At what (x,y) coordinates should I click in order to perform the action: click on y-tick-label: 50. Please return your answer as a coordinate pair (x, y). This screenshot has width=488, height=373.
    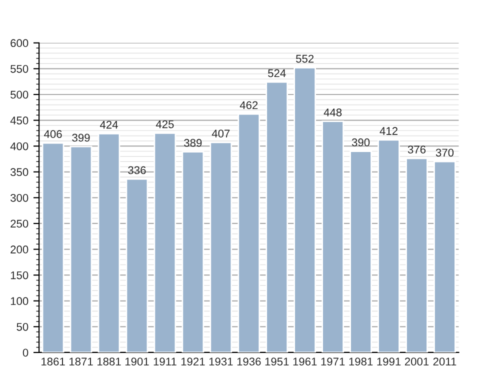
    Looking at the image, I should click on (22, 326).